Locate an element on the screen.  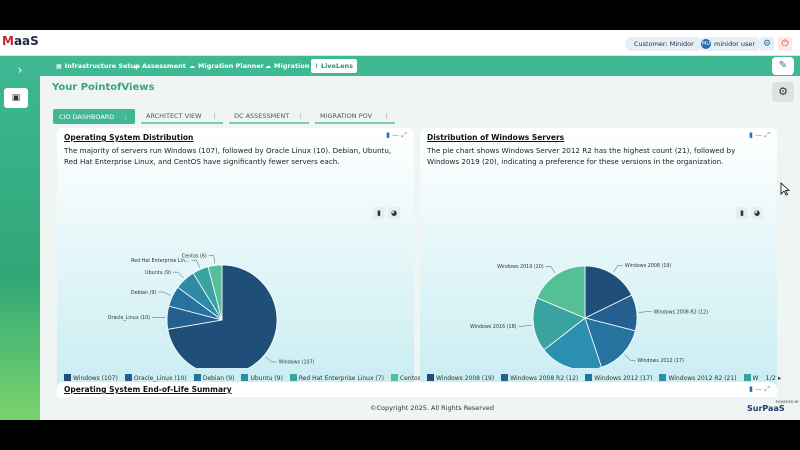
slice-label: Windows 2008 R2 (12) is located at coordinates (681, 312).